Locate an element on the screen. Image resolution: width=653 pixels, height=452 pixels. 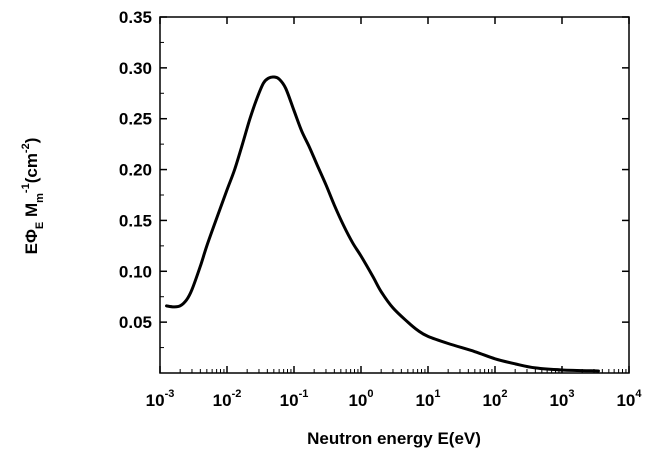
x-tick-label: 10¹ is located at coordinates (427, 399).